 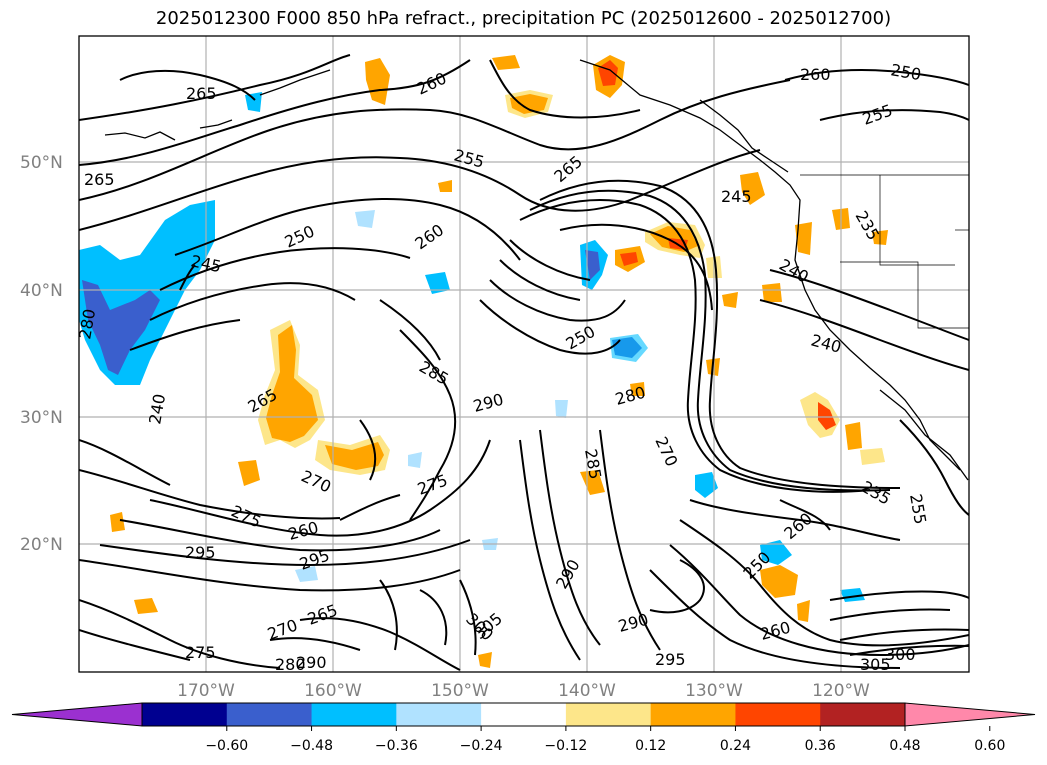 I want to click on lon-label-150w: 150°W, so click(x=460, y=691).